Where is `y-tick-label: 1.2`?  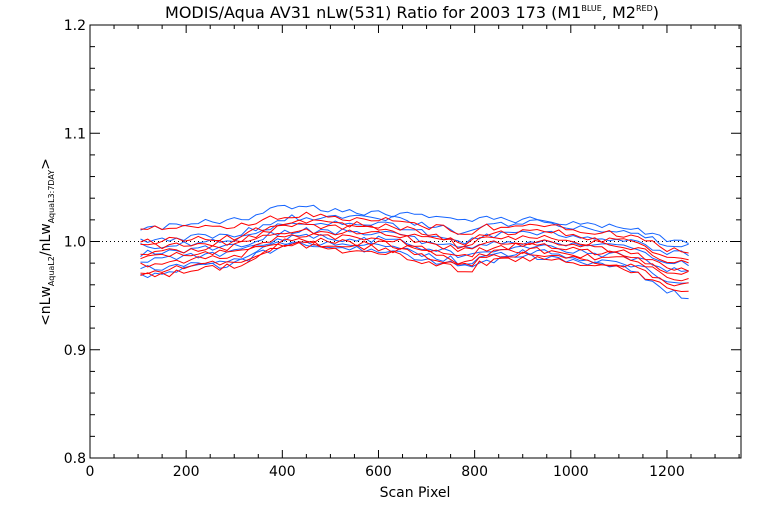 y-tick-label: 1.2 is located at coordinates (75, 26).